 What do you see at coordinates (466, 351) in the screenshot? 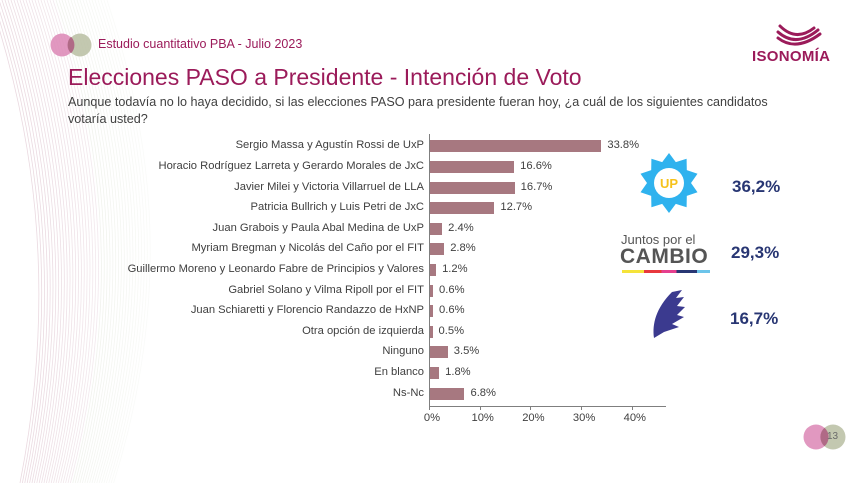
I see `data-label: 3.5%` at bounding box center [466, 351].